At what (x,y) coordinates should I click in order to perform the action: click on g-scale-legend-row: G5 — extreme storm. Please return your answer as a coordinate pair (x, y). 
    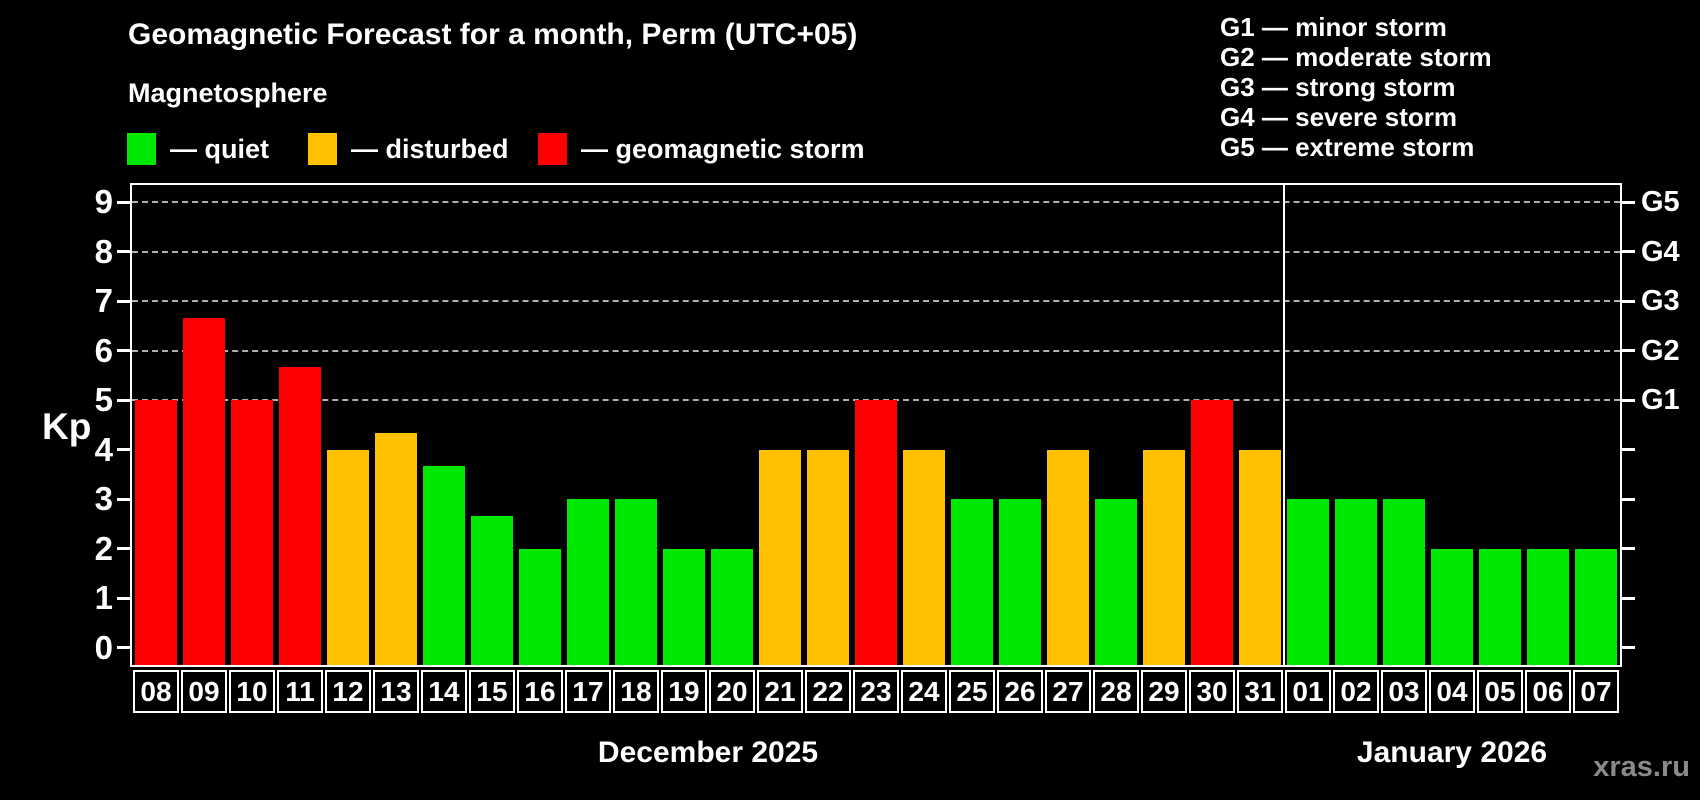
    Looking at the image, I should click on (1347, 147).